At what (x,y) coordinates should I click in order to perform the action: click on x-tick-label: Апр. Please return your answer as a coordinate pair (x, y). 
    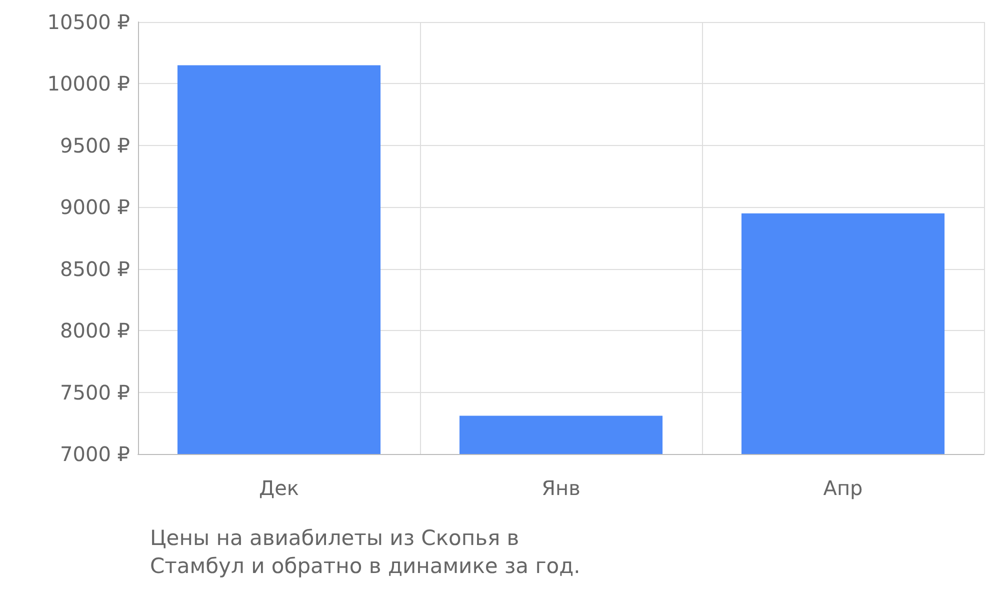
    Looking at the image, I should click on (843, 488).